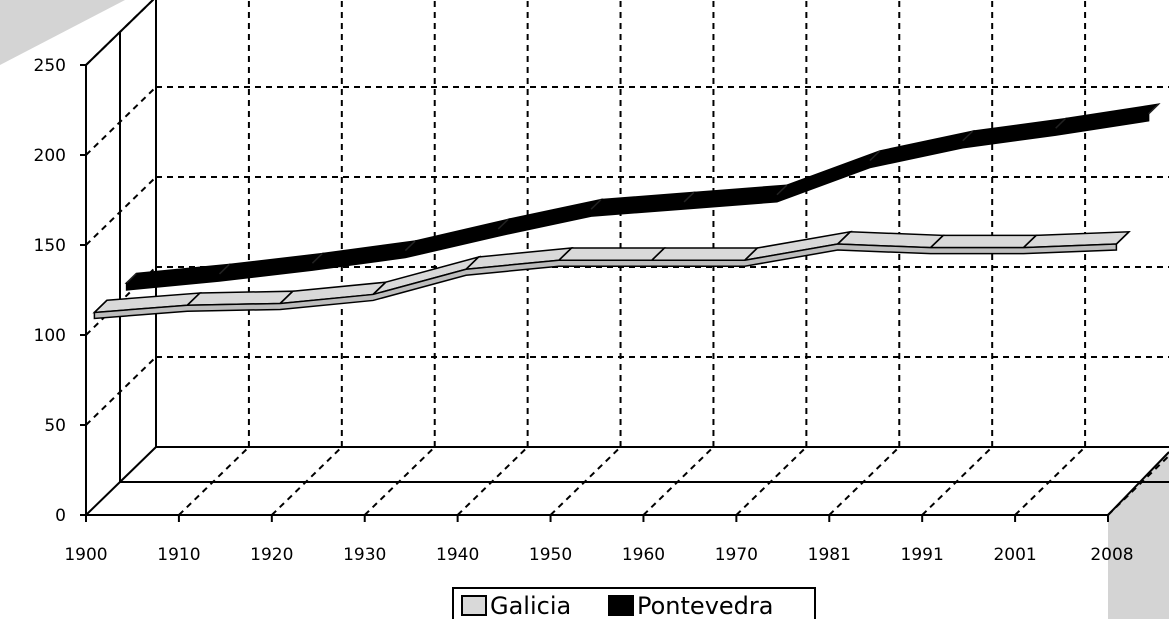 The height and width of the screenshot is (619, 1169). What do you see at coordinates (1138, 483) in the screenshot?
I see `floor-right-edge` at bounding box center [1138, 483].